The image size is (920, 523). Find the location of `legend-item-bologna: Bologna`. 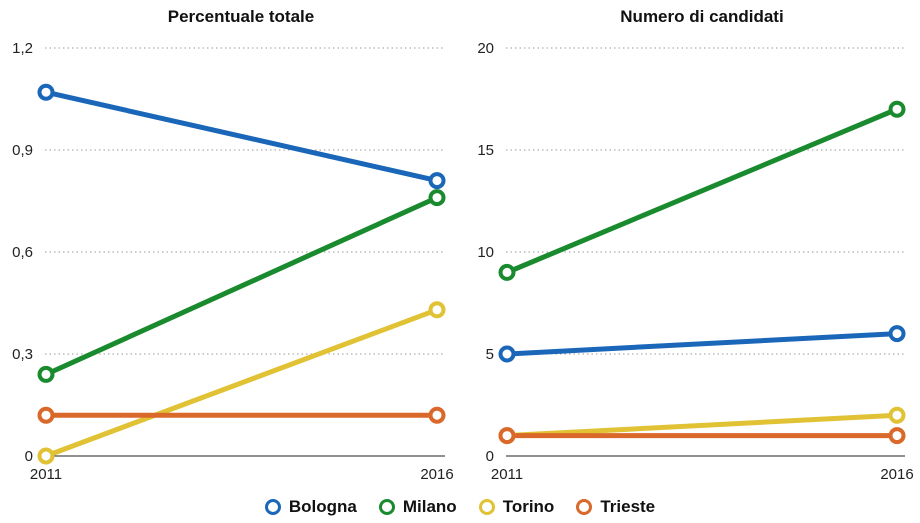

legend-item-bologna: Bologna is located at coordinates (310, 507).